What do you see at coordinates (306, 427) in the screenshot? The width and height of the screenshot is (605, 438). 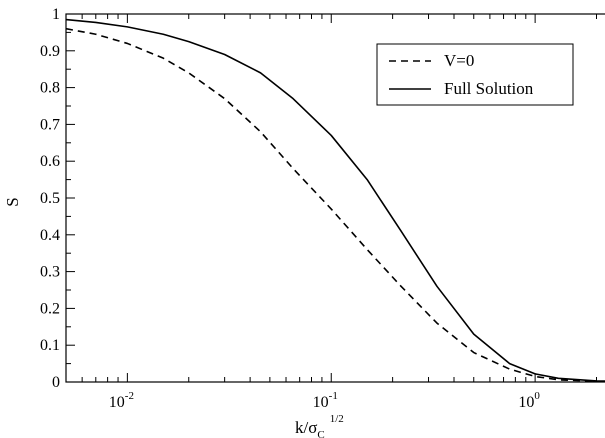 I see `x-axis-label-base: k/σ` at bounding box center [306, 427].